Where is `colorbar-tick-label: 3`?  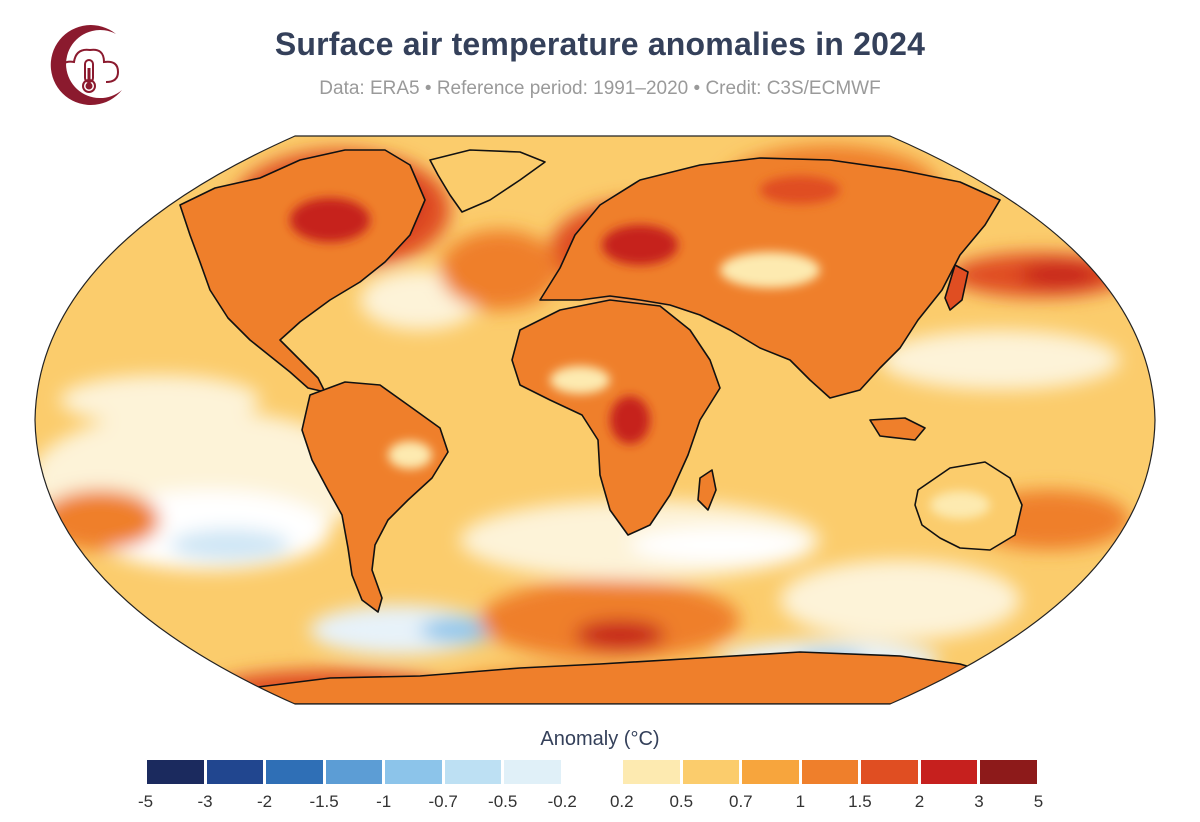
colorbar-tick-label: 3 is located at coordinates (979, 801).